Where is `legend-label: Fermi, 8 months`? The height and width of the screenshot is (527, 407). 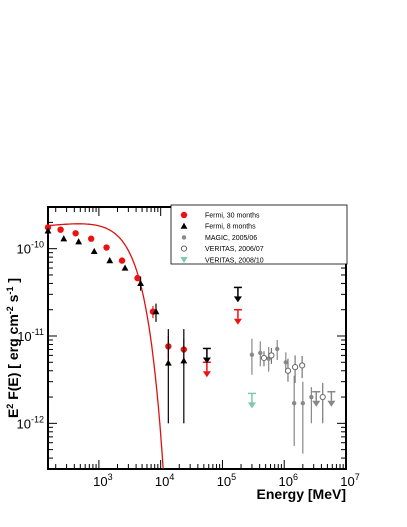
legend-label: Fermi, 8 months is located at coordinates (230, 227).